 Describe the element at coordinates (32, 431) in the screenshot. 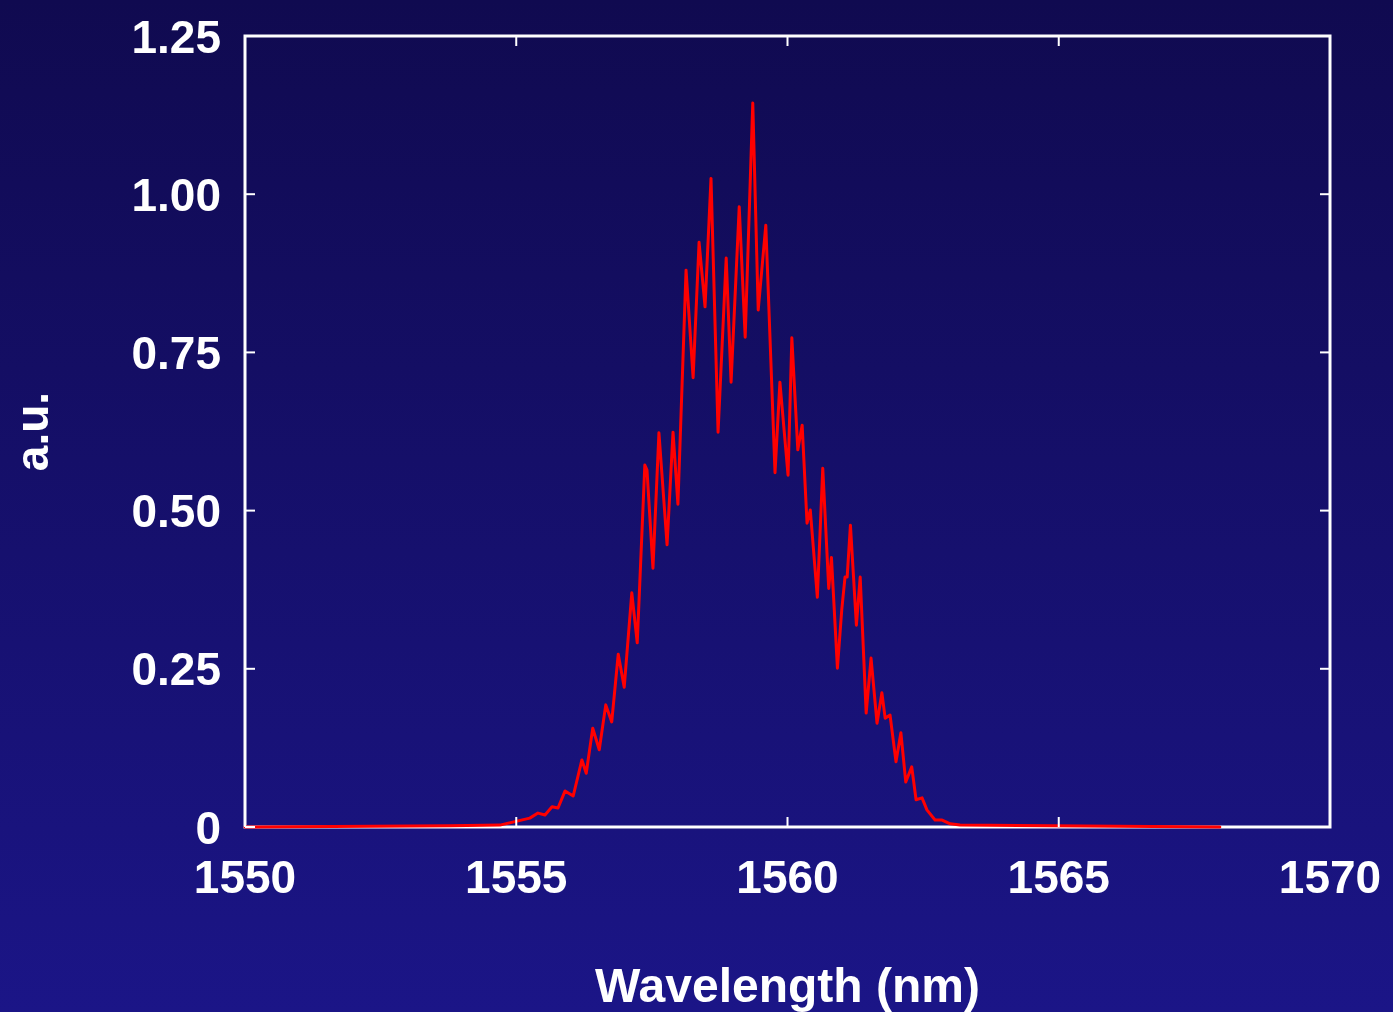

I see `y-axis-title: a.u.` at that location.